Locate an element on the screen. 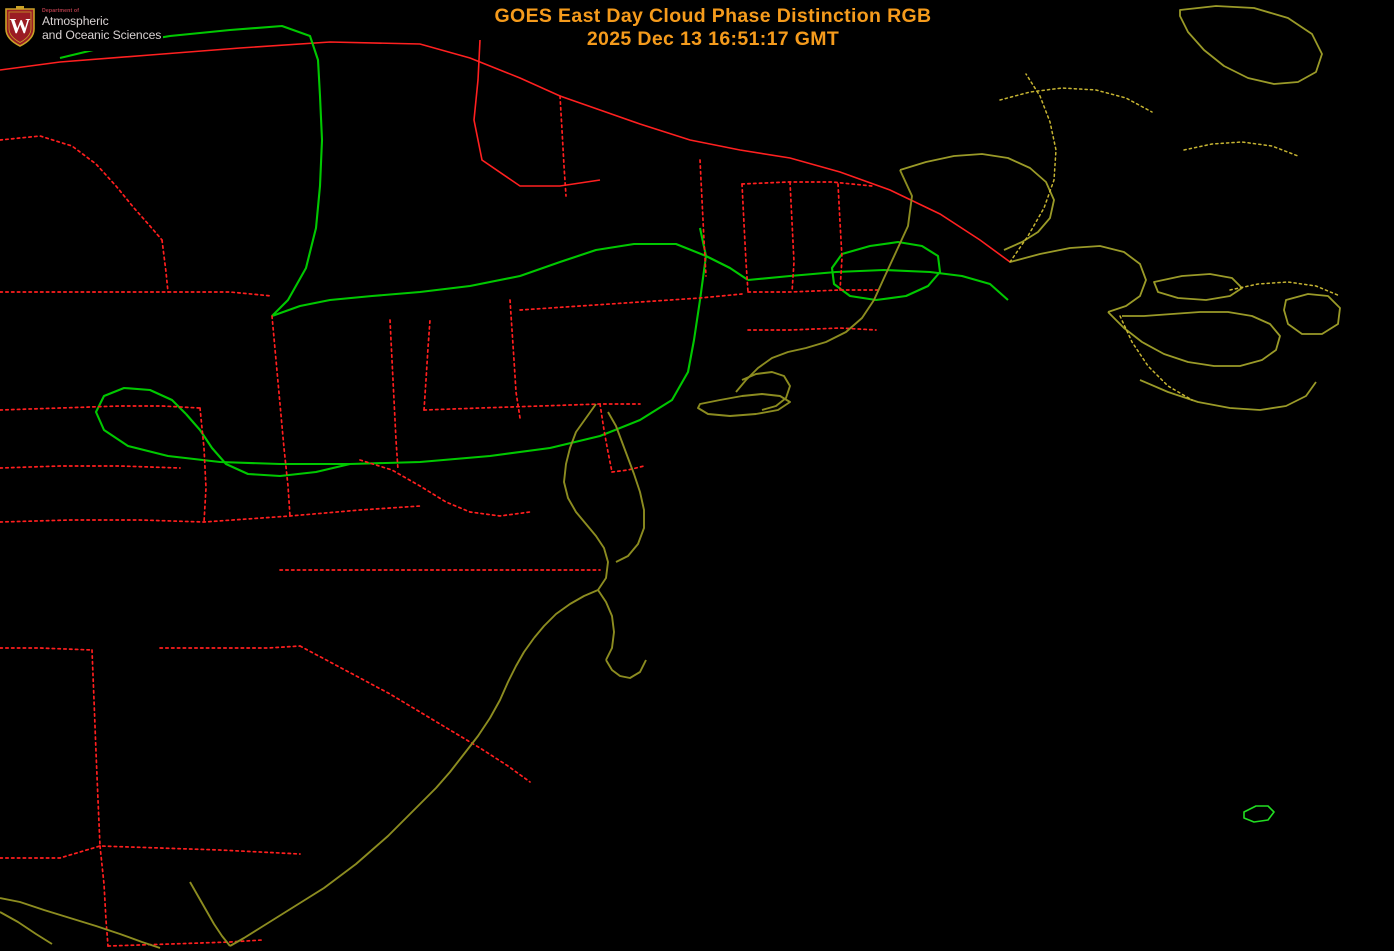  uw-madison-crest-icon: W is located at coordinates (20, 26).